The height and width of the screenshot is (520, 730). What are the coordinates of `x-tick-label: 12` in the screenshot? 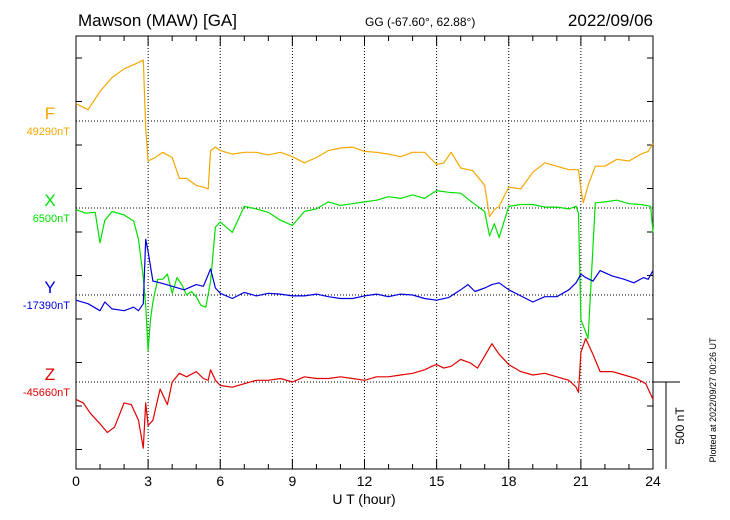 It's located at (365, 481).